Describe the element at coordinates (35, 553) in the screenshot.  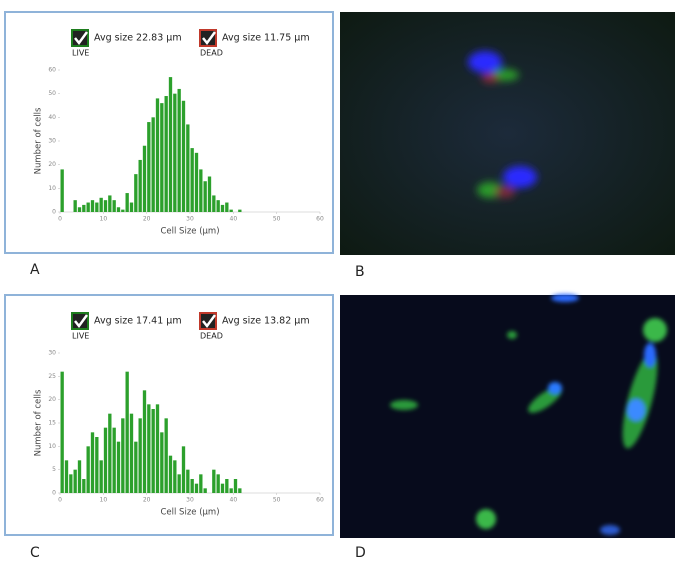
I see `panel-label: C` at that location.